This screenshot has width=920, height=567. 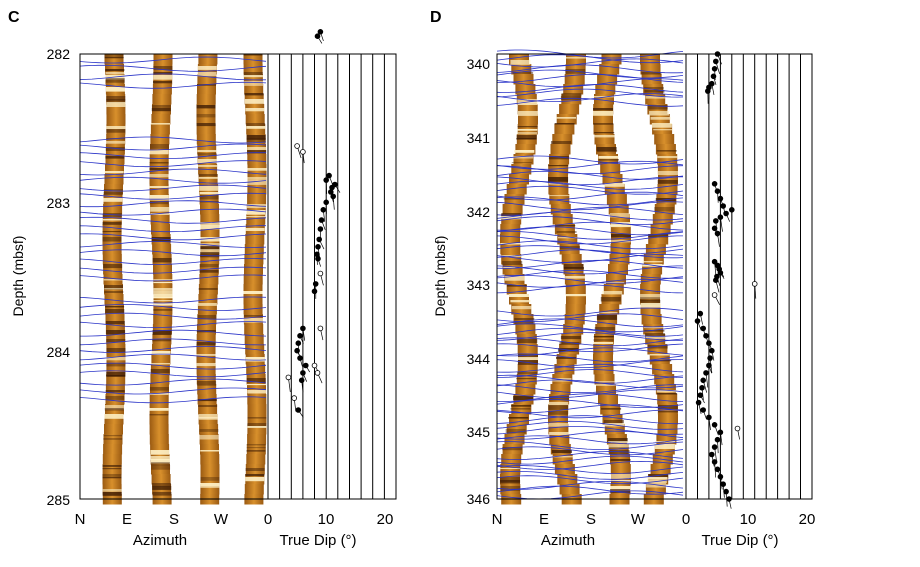 I want to click on depth-tick-label: 283, so click(x=59, y=203).